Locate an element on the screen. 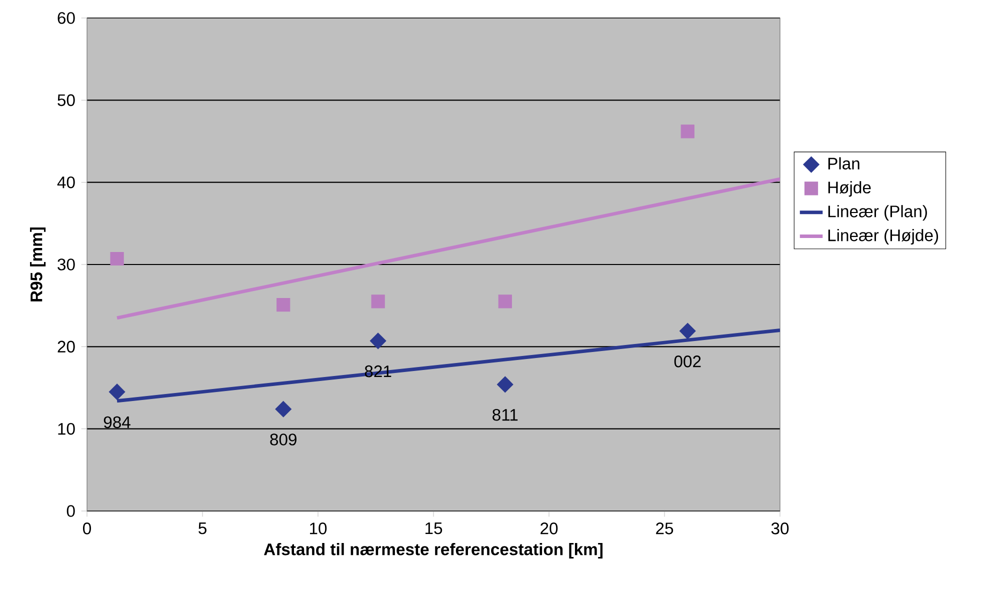 The width and height of the screenshot is (999, 593). x-tick-label: 10 is located at coordinates (318, 528).